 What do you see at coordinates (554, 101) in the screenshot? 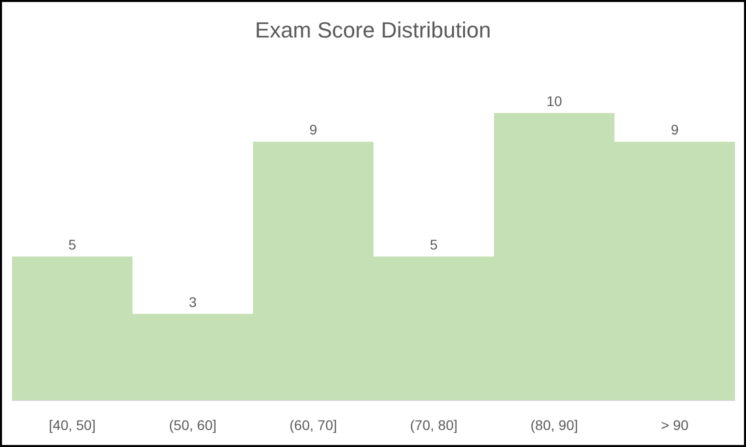
I see `data-label: 10` at bounding box center [554, 101].